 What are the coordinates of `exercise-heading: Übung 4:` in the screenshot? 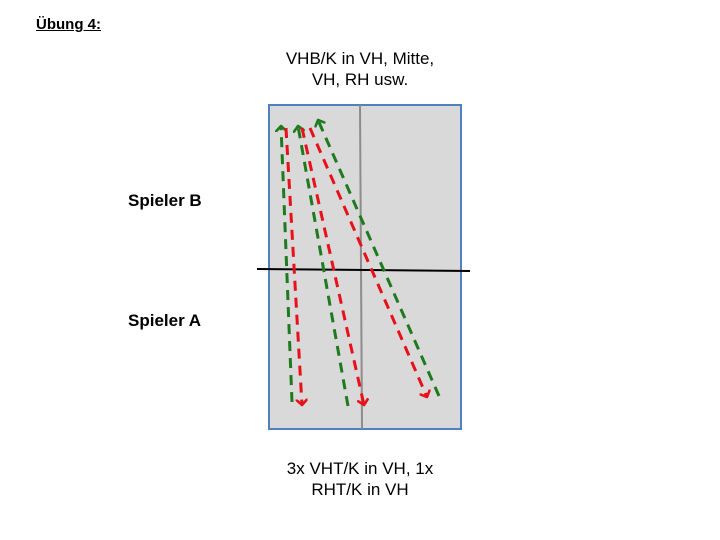 It's located at (68, 24).